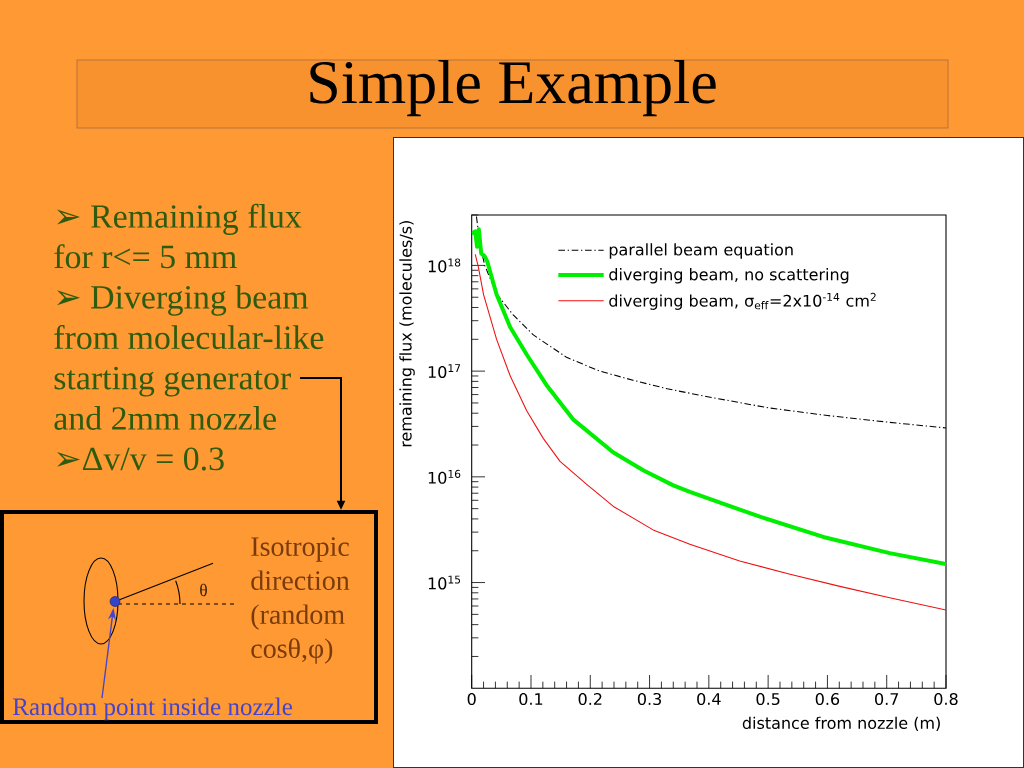  What do you see at coordinates (590, 699) in the screenshot?
I see `x-tick-label: 0.2` at bounding box center [590, 699].